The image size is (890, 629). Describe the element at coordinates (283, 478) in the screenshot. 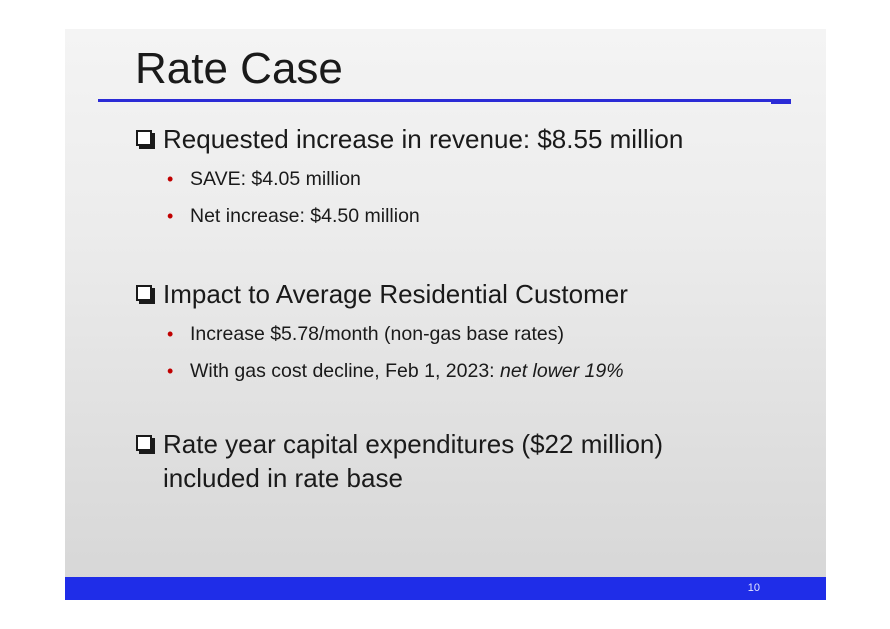

I see `heading-text-line2: included in rate base` at that location.